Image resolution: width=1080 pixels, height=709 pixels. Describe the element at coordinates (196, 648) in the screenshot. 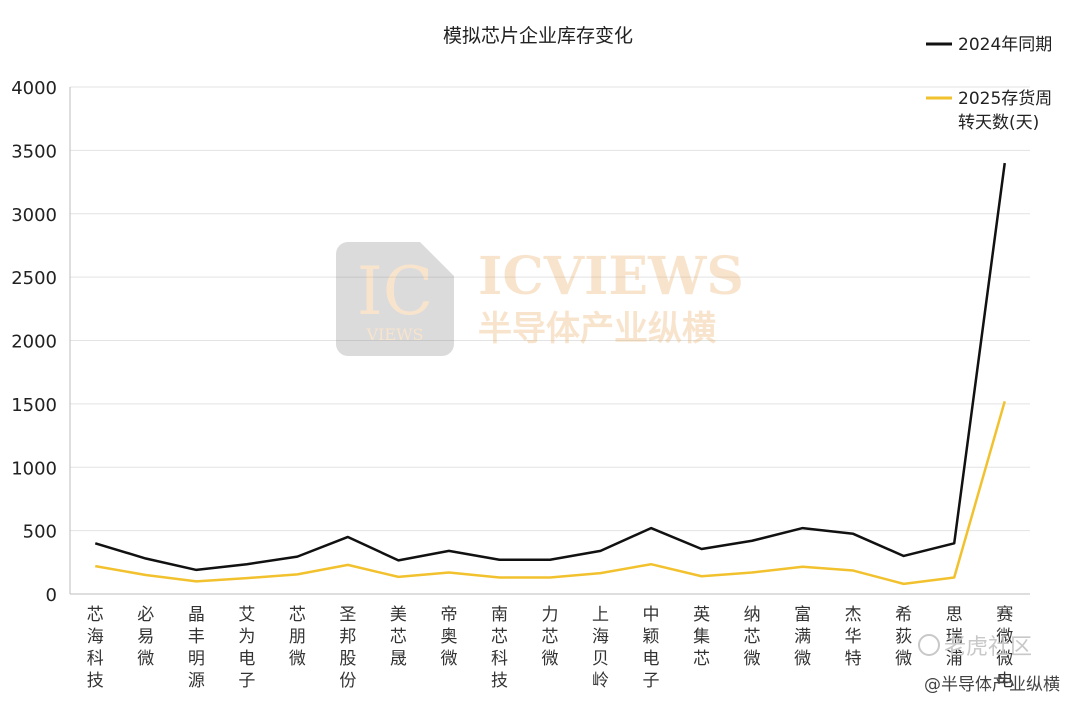

I see `x-tick-label: 晶丰明源` at that location.